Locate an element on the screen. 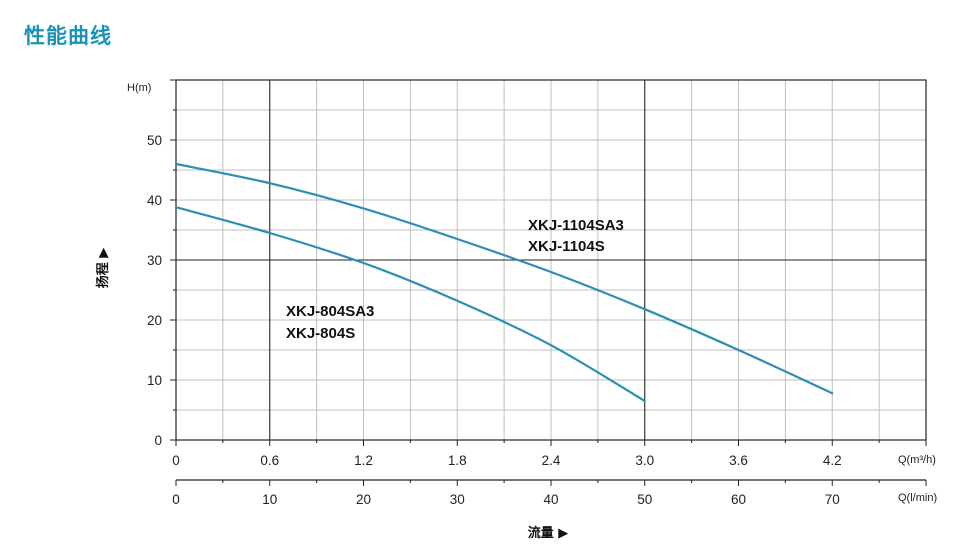  y-axis-cn-label: 扬程 ▶ is located at coordinates (103, 268).